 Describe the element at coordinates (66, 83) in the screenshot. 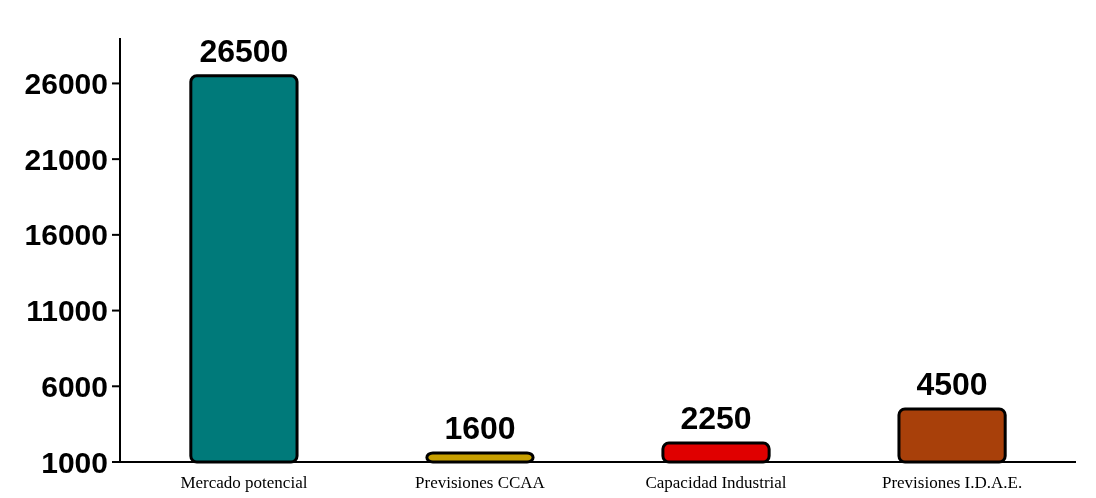

I see `y-tick-label: 26000` at that location.